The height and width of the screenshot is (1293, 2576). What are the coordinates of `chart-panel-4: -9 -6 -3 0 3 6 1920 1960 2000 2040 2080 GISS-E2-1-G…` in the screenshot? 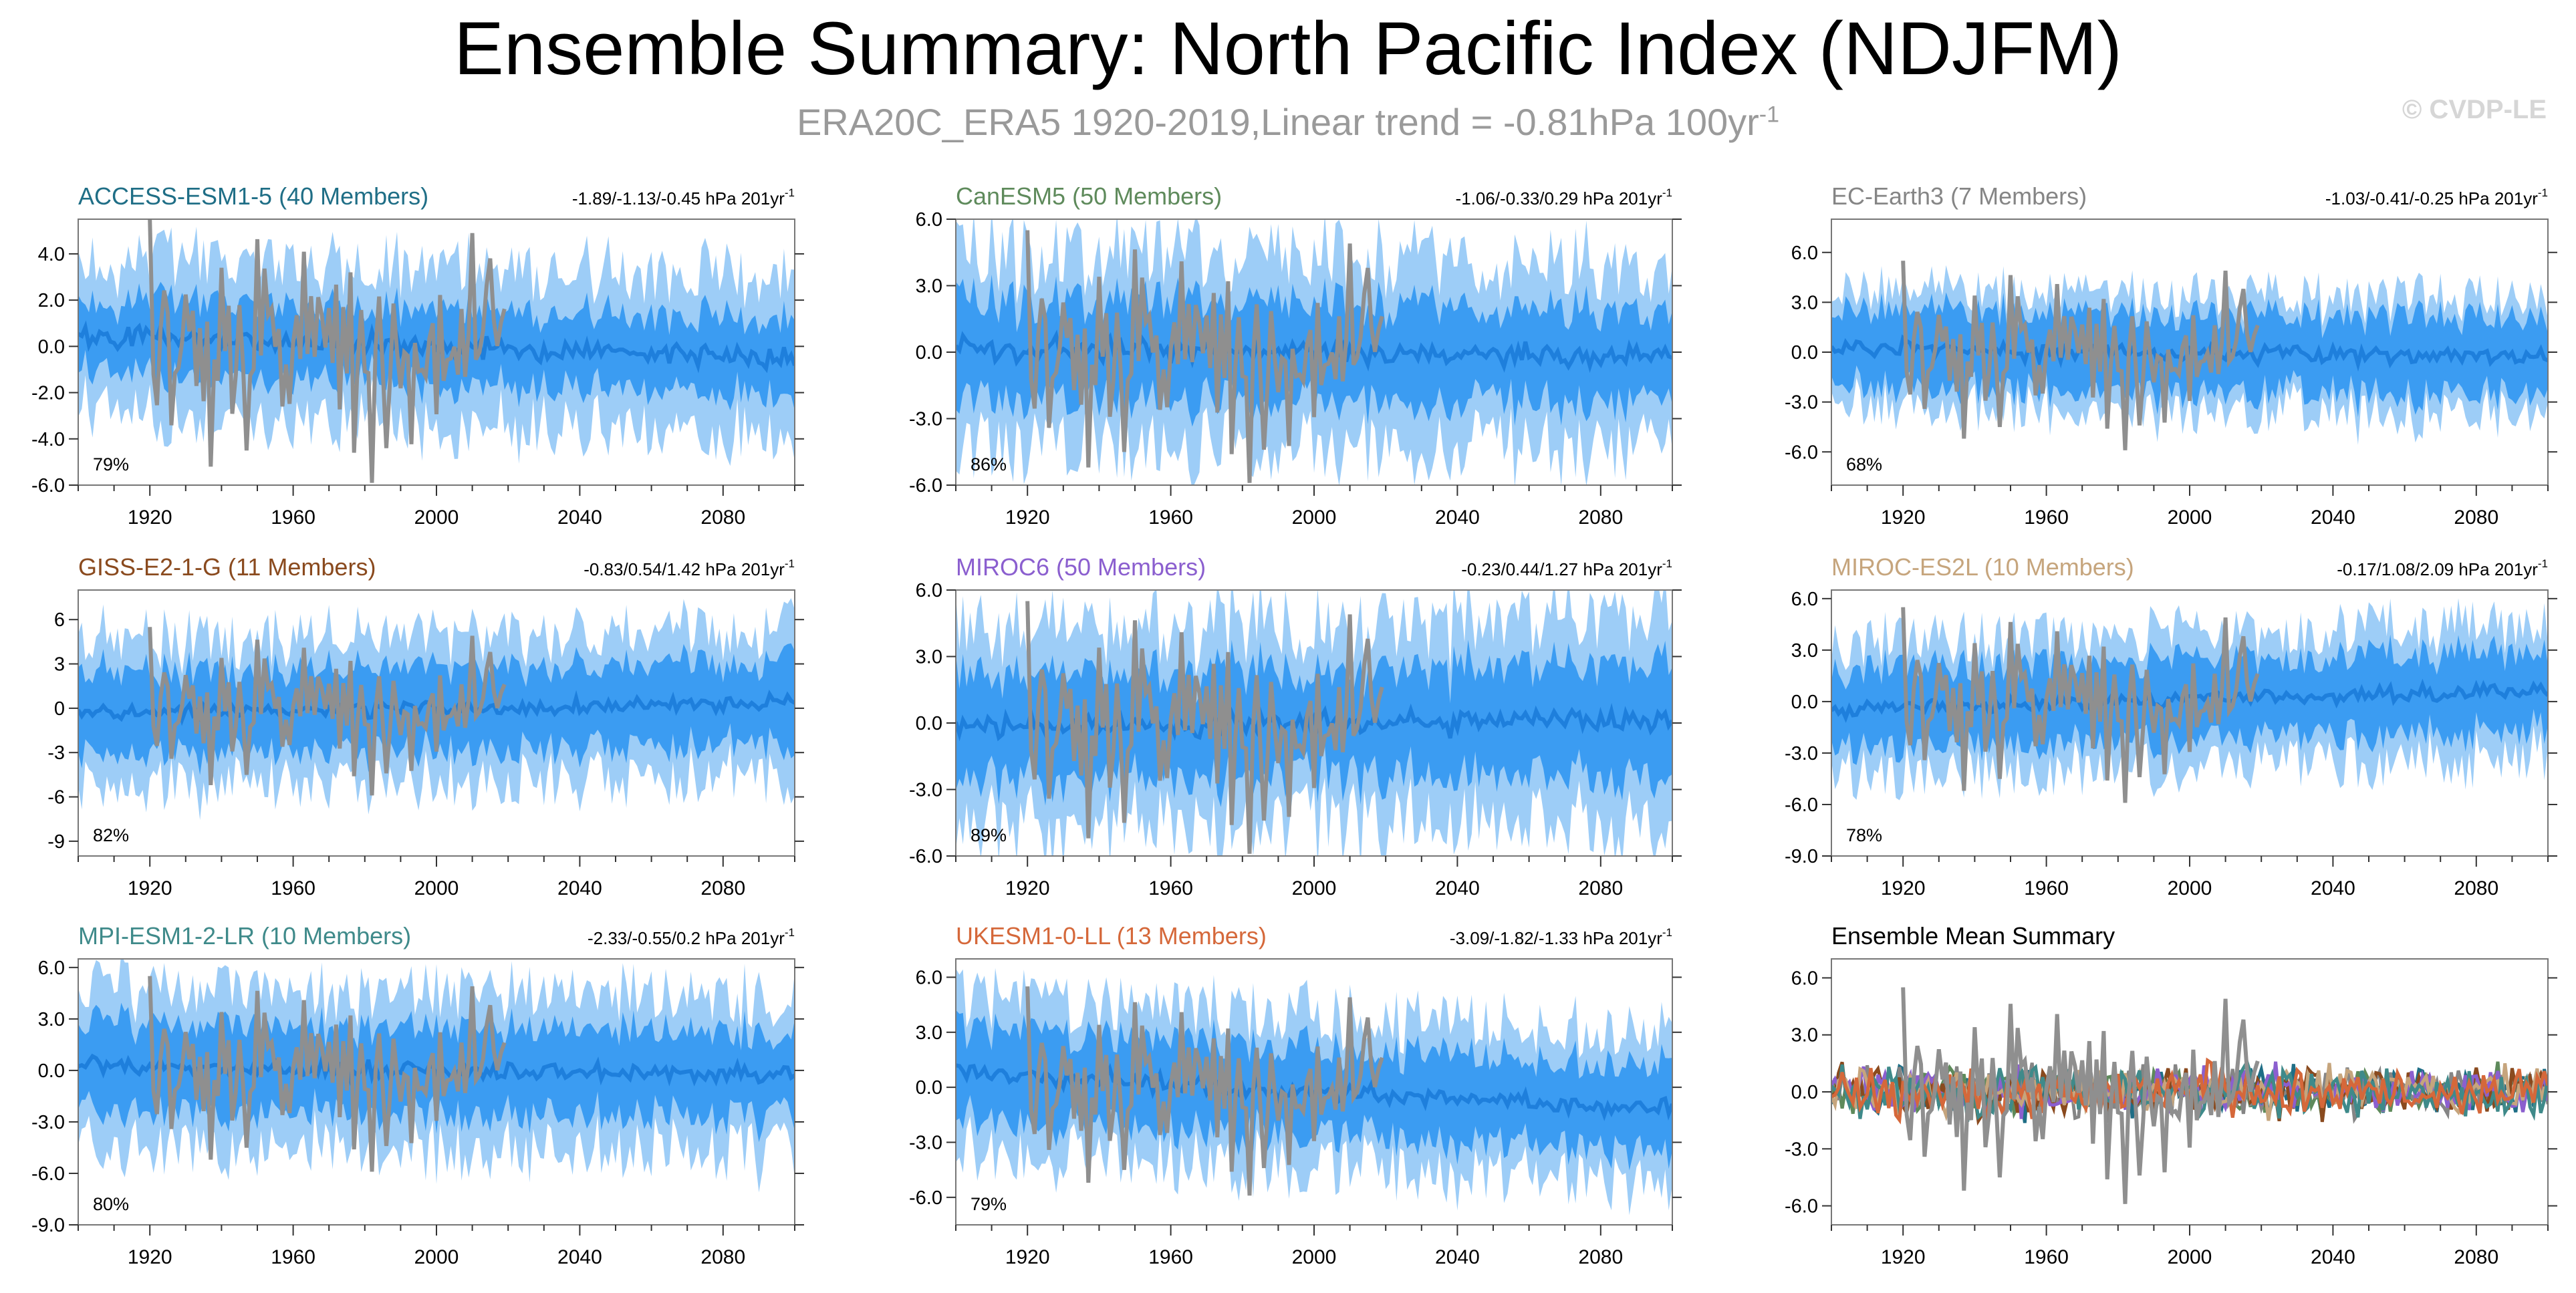 It's located at (426, 726).